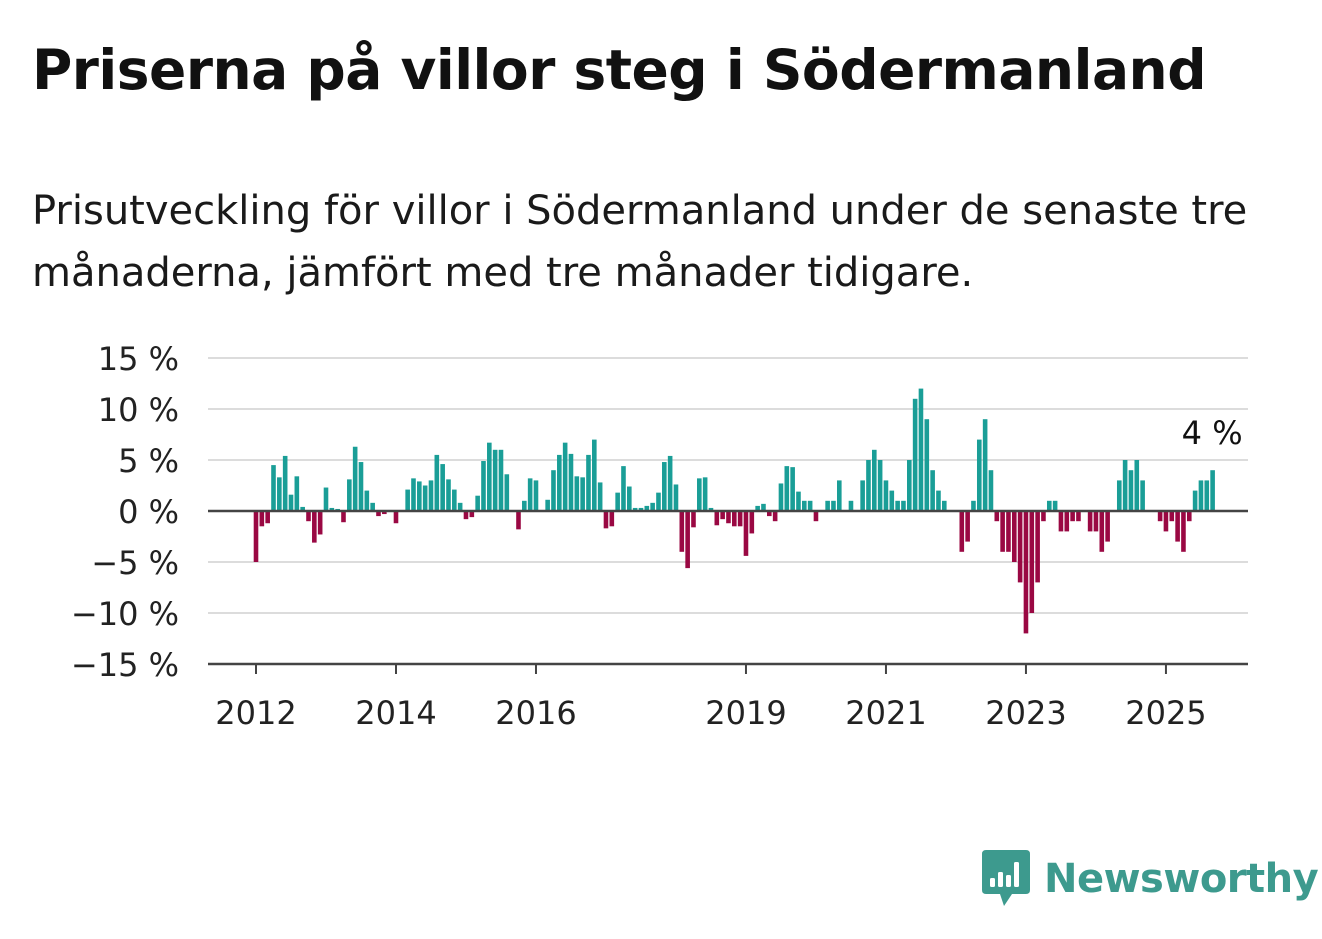 The height and width of the screenshot is (939, 1322). What do you see at coordinates (1006, 878) in the screenshot?
I see `newsworthy-logo-icon` at bounding box center [1006, 878].